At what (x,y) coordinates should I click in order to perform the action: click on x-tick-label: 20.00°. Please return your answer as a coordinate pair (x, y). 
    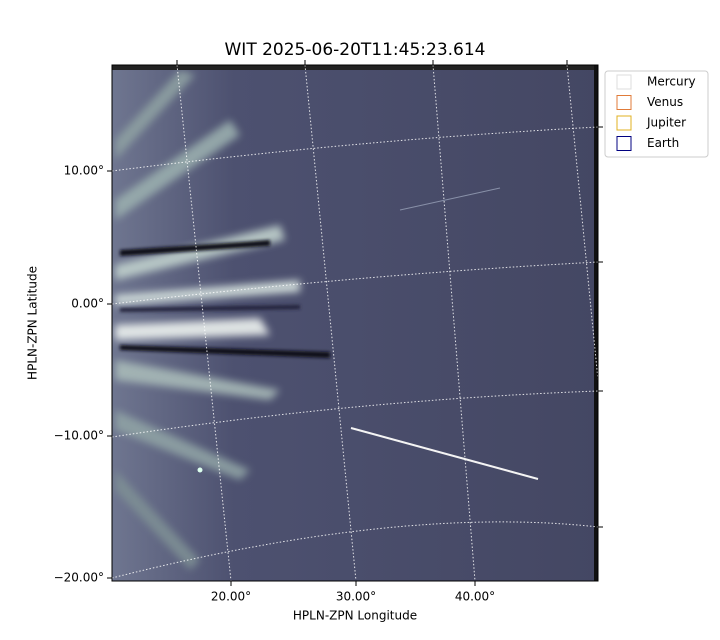
    Looking at the image, I should click on (231, 597).